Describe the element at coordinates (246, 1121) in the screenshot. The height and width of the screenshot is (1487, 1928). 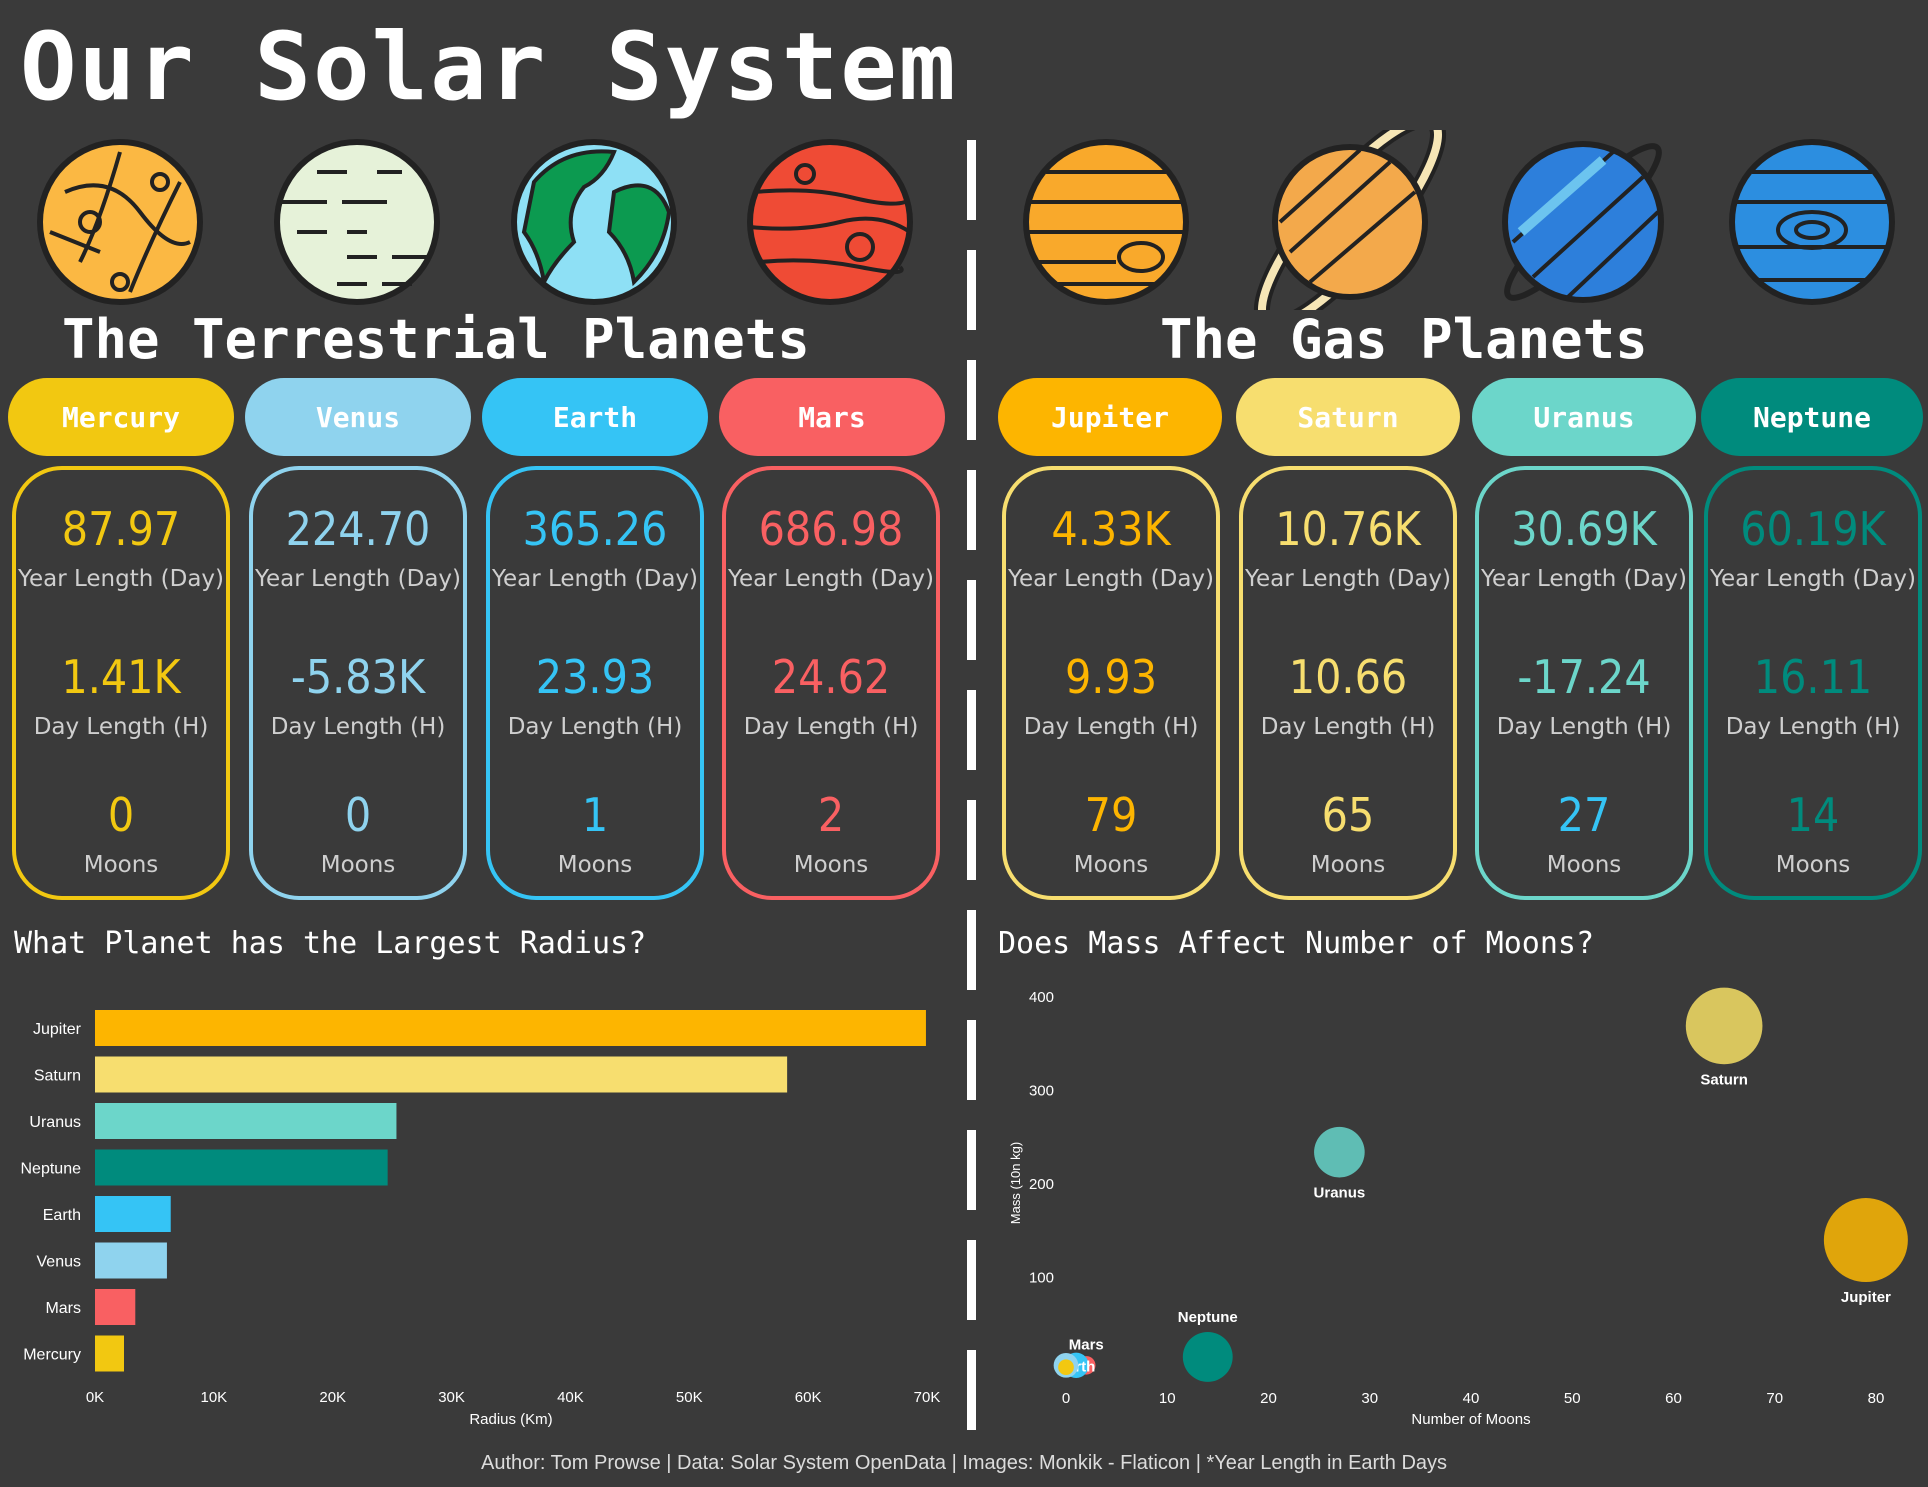
I see `bar-uranus` at that location.